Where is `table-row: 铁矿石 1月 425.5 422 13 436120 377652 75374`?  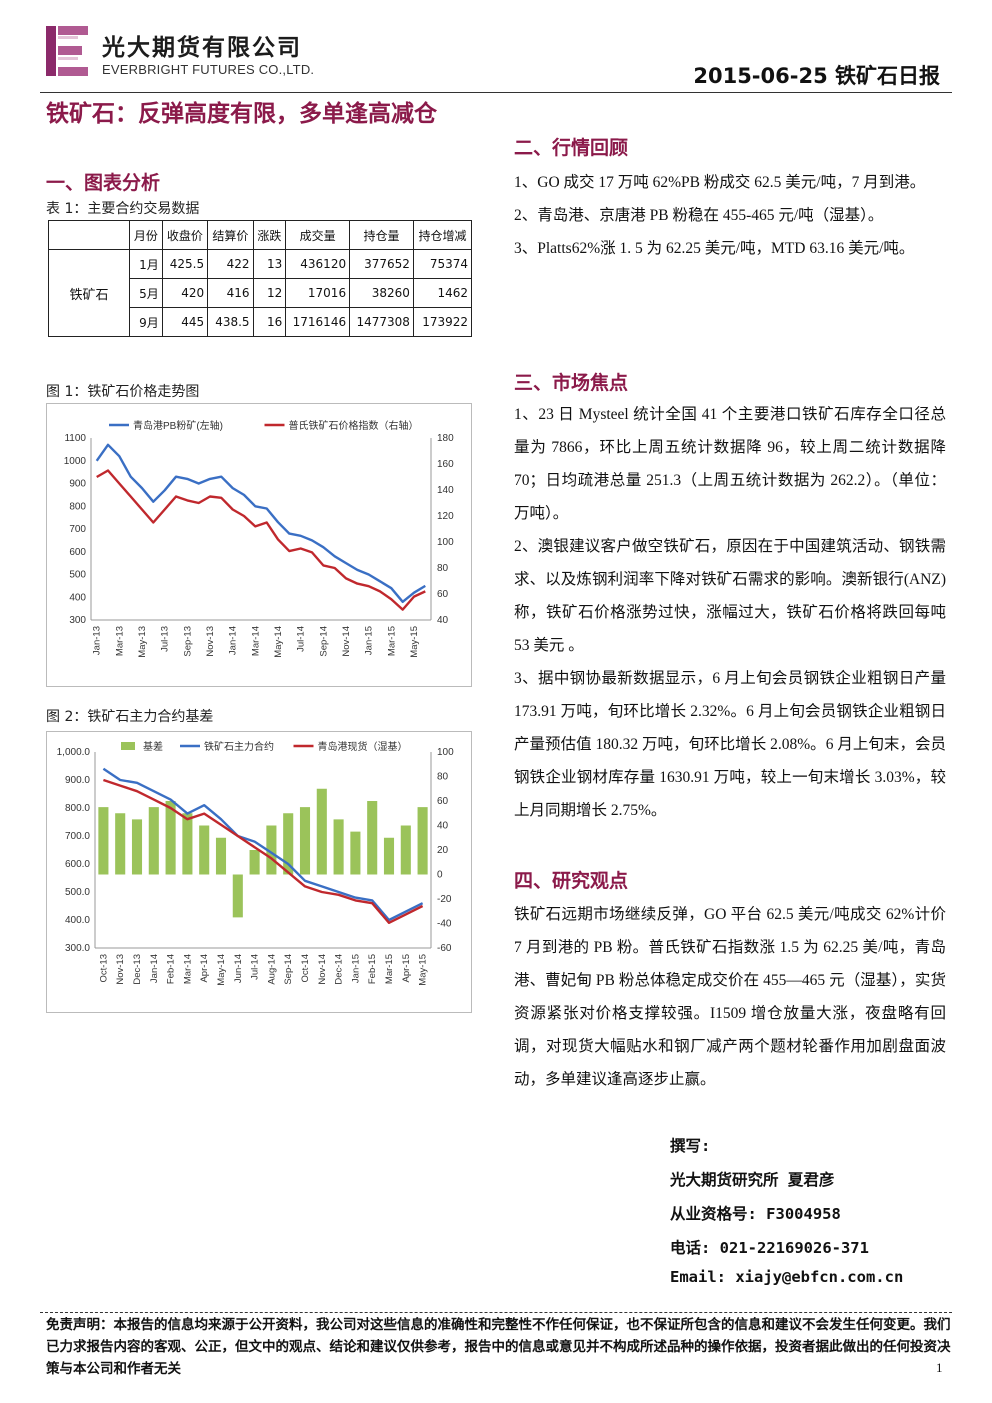
table-row: 铁矿石 1月 425.5 422 13 436120 377652 75374 is located at coordinates (260, 293).